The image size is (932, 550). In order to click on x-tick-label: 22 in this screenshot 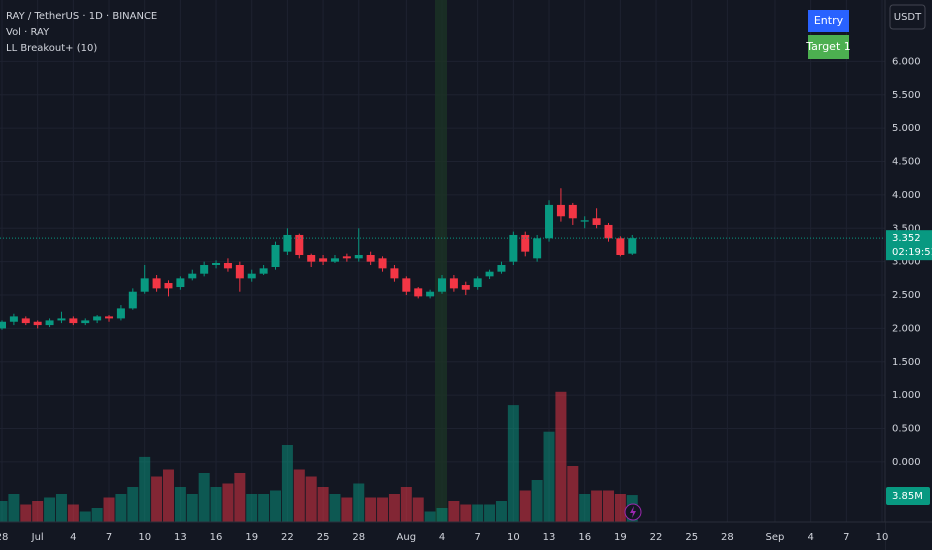, I will do `click(287, 537)`.